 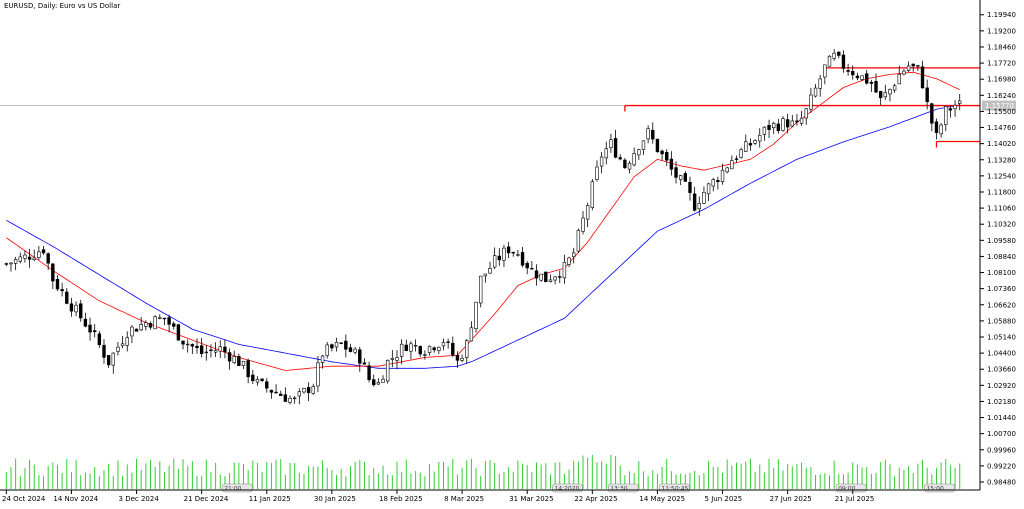 What do you see at coordinates (1001, 370) in the screenshot?
I see `price-tick-label: 1.03660` at bounding box center [1001, 370].